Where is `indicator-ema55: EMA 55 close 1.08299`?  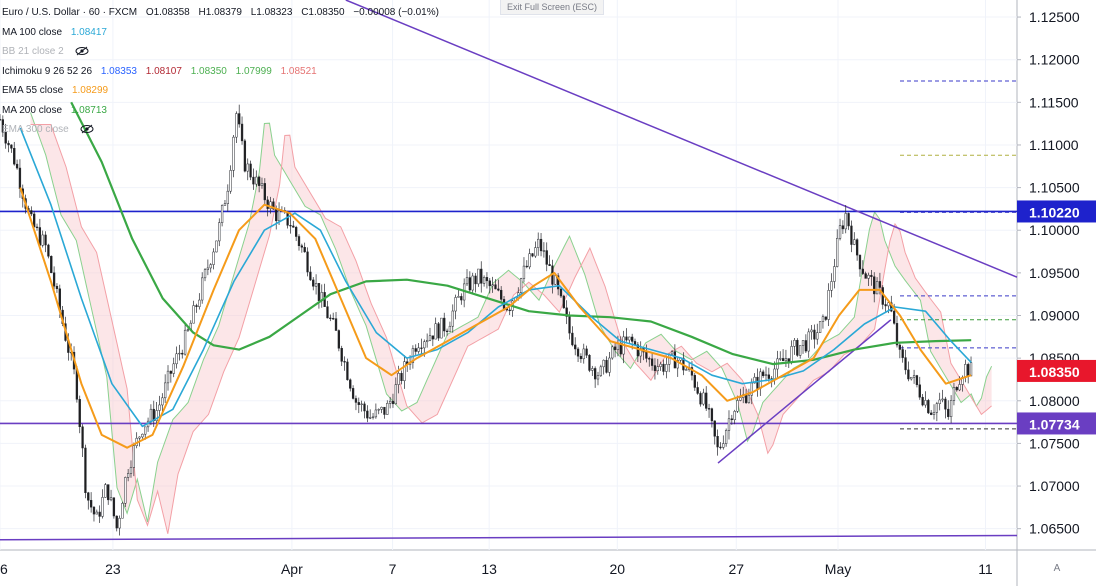
indicator-ema55: EMA 55 close 1.08299 is located at coordinates (220, 91).